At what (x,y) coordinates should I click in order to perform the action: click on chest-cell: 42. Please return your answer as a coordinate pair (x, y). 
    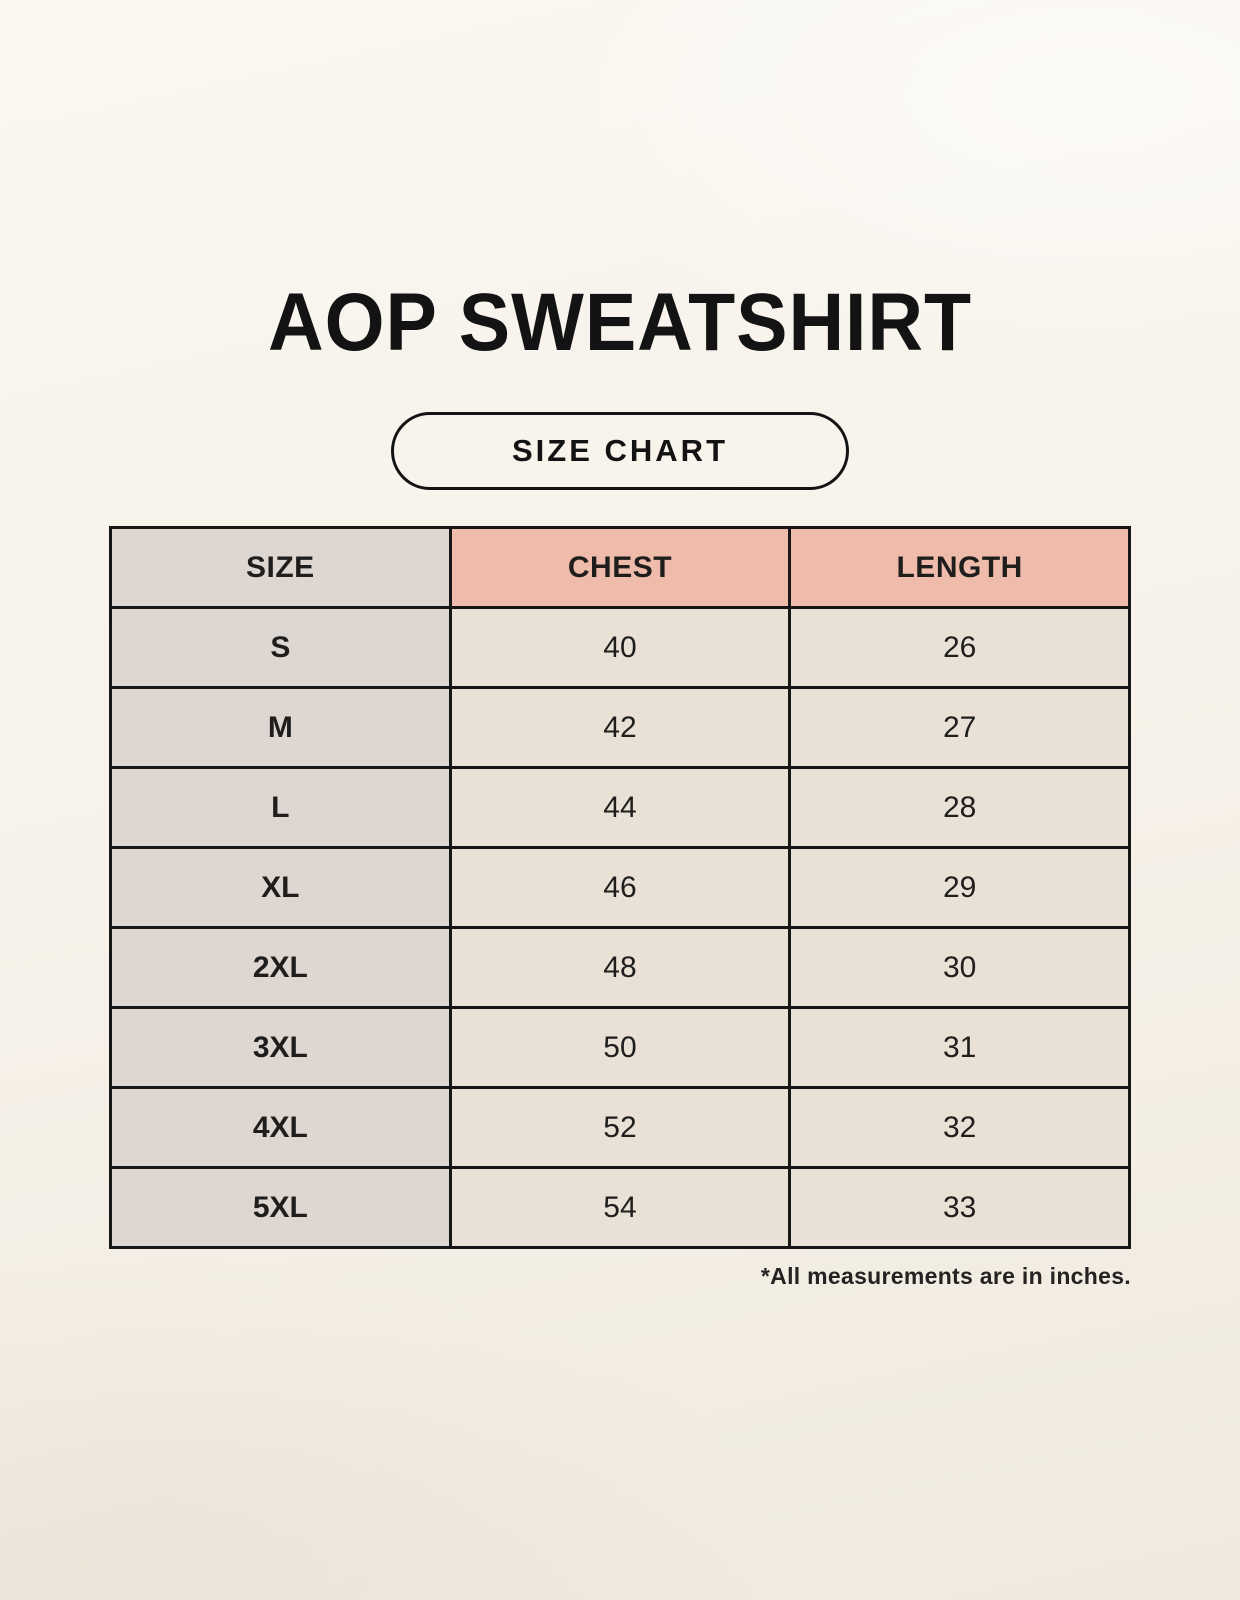
    Looking at the image, I should click on (620, 727).